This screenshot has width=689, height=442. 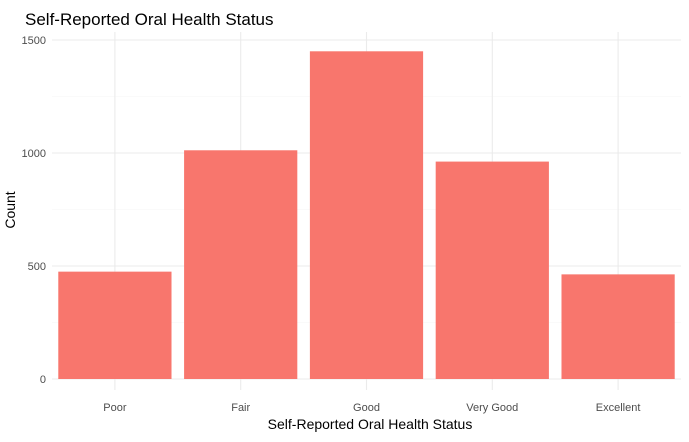 What do you see at coordinates (34, 210) in the screenshot?
I see `y-axis-tick-labels: 0 500 1000 1500` at bounding box center [34, 210].